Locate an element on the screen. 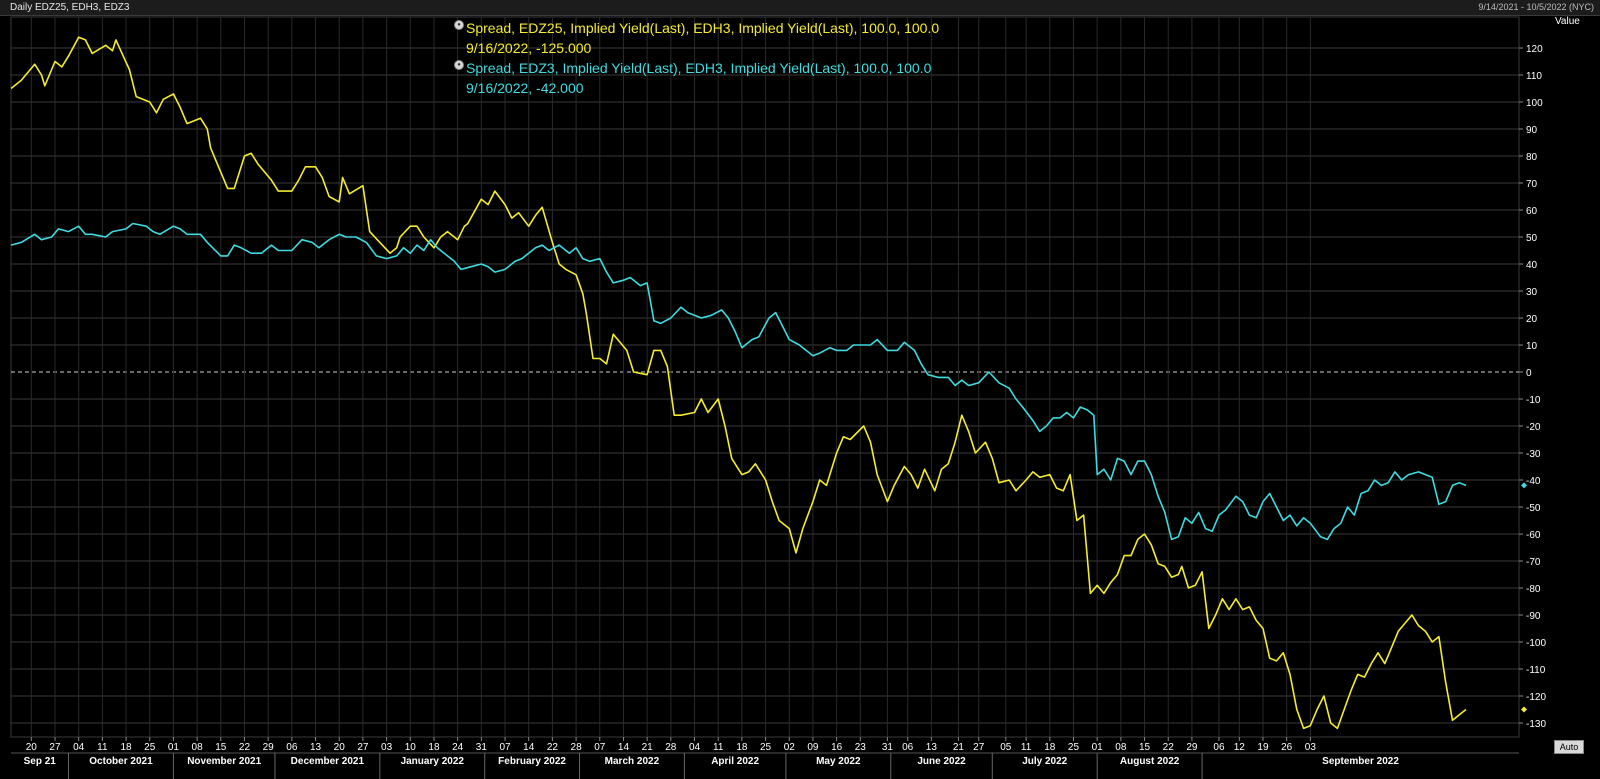 The width and height of the screenshot is (1600, 779). y-tick-label: 60 is located at coordinates (1532, 211).